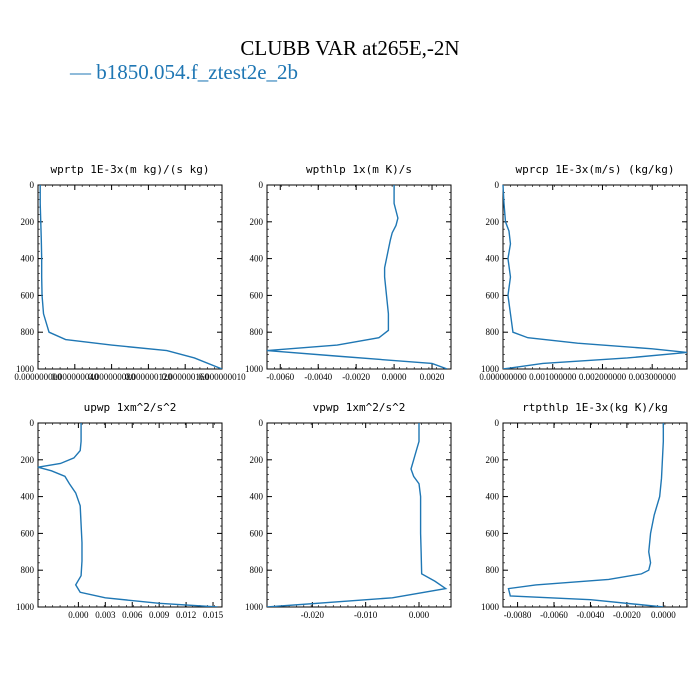  What do you see at coordinates (518, 615) in the screenshot?
I see `x-tick-label: -0.0080` at bounding box center [518, 615].